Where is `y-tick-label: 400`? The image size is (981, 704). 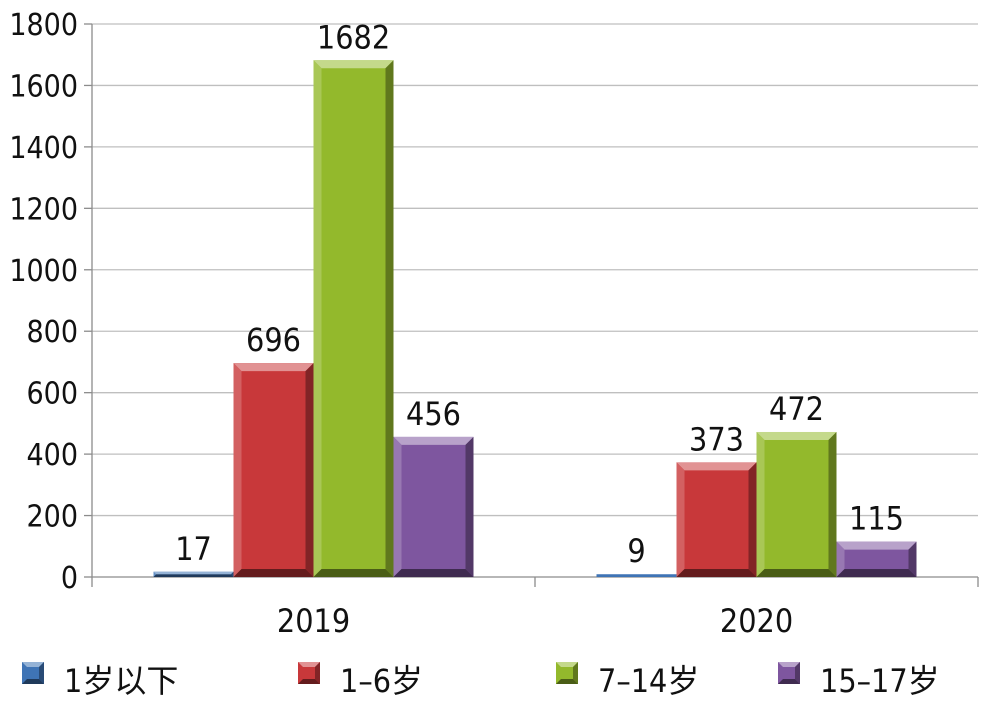
y-tick-label: 400 is located at coordinates (52, 455).